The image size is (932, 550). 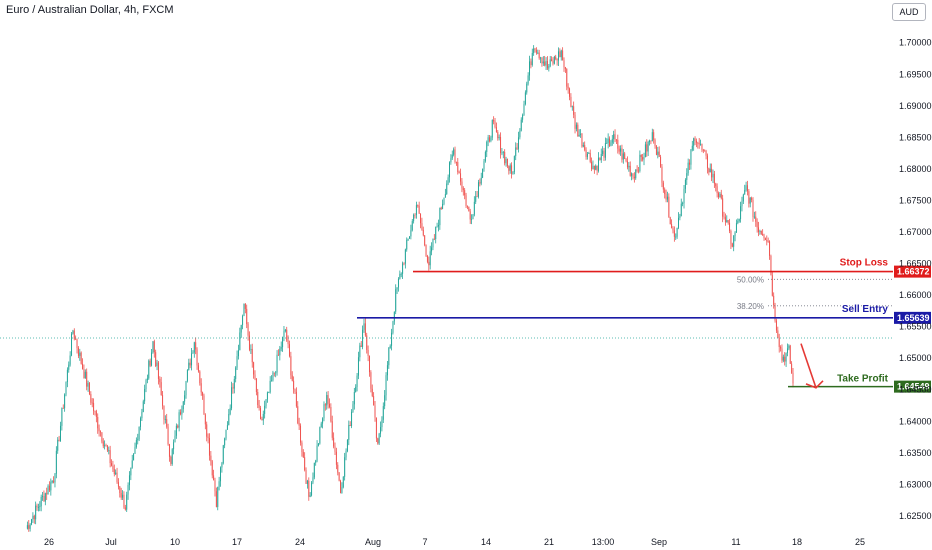 I want to click on time-axis: 26 Jul 10 17 24 Aug 7 14 21 13:00 Sep 11 18 25, so click(x=454, y=542).